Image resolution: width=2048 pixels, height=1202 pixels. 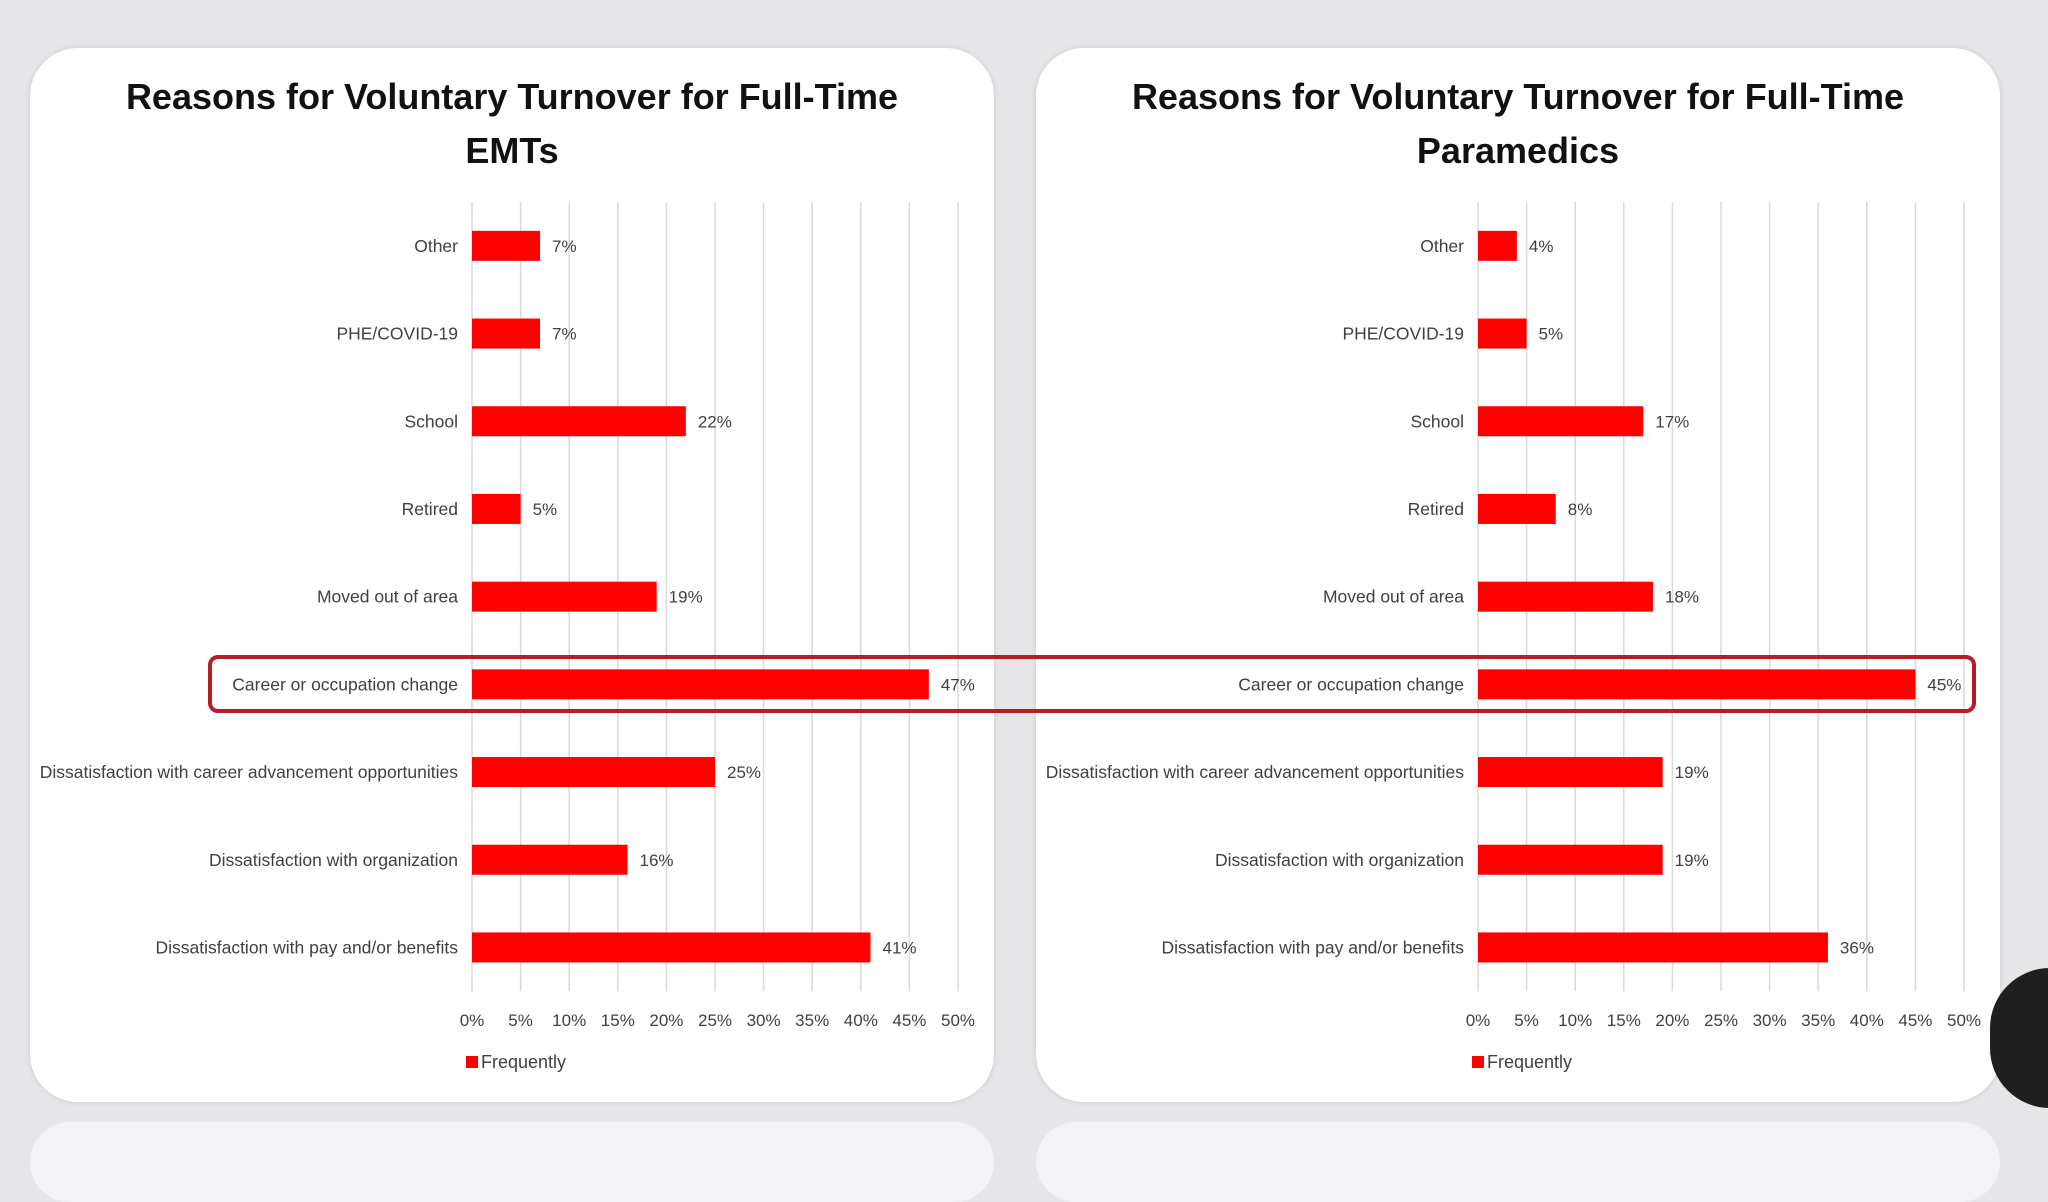 What do you see at coordinates (715, 421) in the screenshot?
I see `data-label: 22%` at bounding box center [715, 421].